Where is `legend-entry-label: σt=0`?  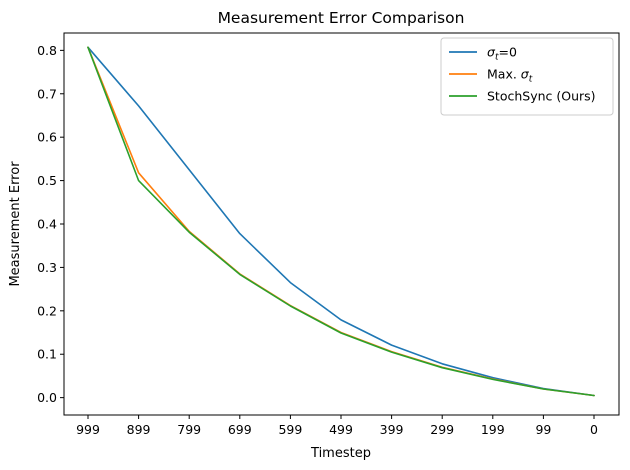 legend-entry-label: σt=0 is located at coordinates (502, 54).